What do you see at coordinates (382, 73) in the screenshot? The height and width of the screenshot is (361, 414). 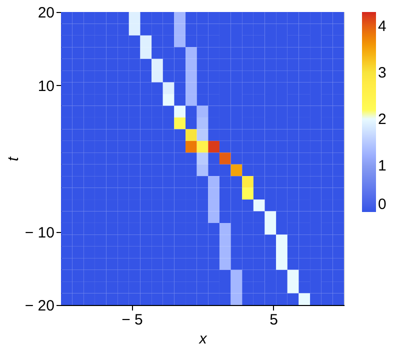 I see `color-bar-label: 3` at bounding box center [382, 73].